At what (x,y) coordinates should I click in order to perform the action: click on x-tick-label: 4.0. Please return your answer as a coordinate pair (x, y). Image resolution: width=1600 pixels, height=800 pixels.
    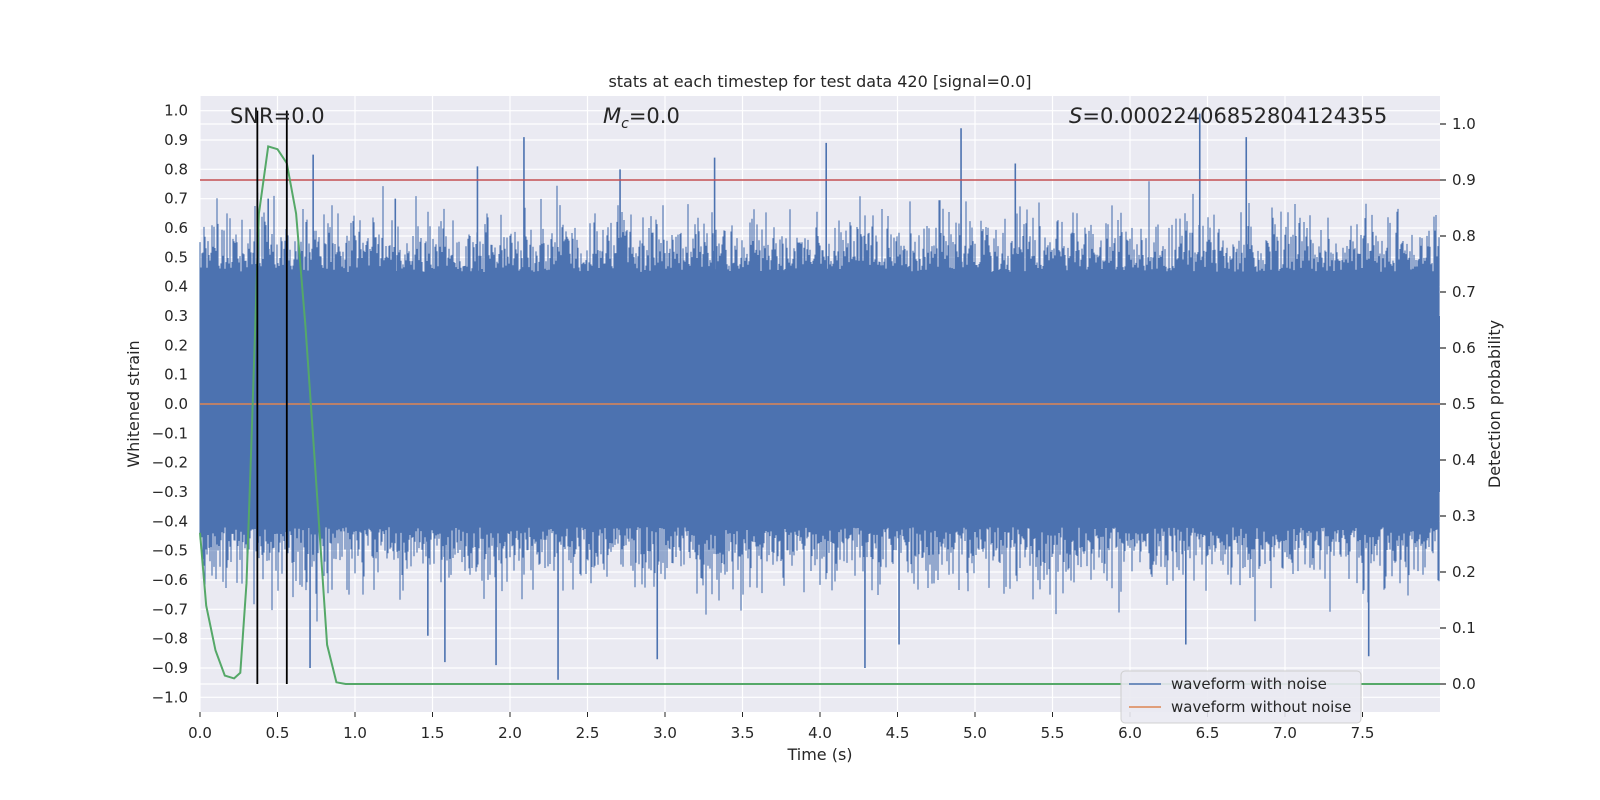
    Looking at the image, I should click on (820, 733).